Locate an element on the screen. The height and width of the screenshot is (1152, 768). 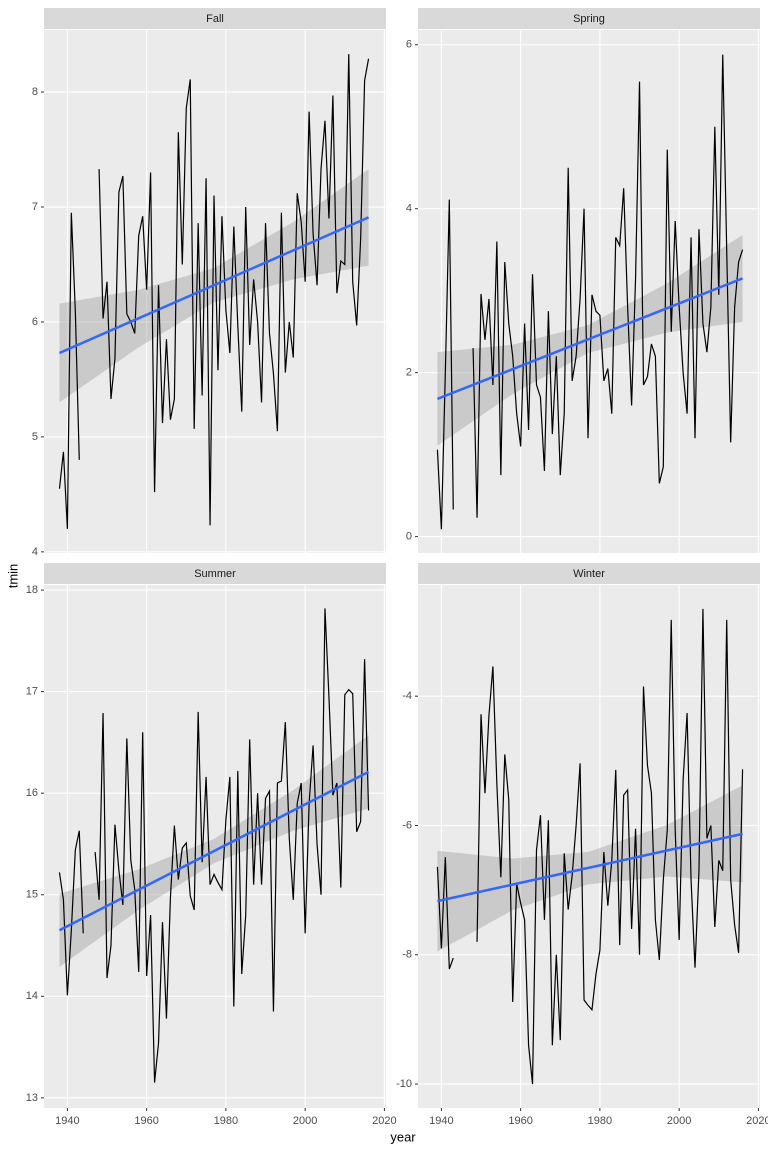
strip-text: Spring is located at coordinates (589, 19).